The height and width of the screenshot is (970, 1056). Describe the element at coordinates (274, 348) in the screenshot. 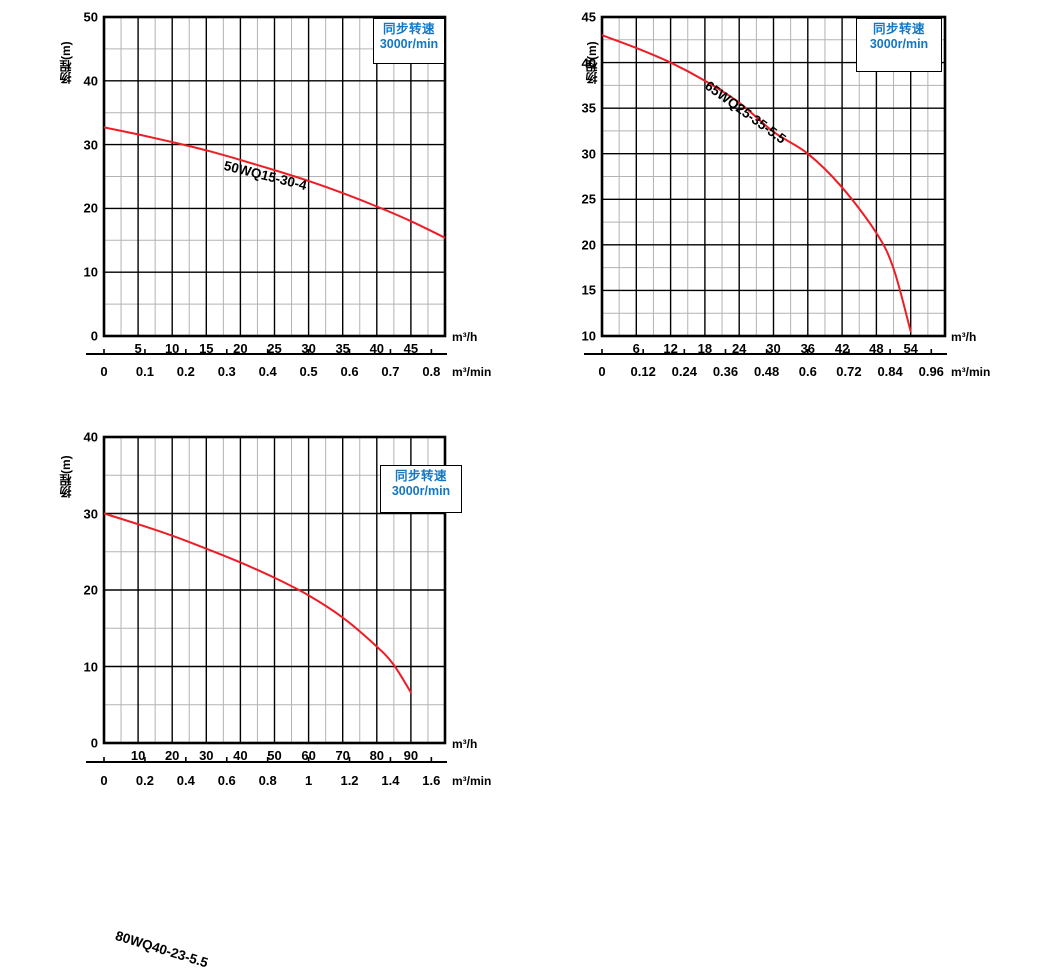

I see `x-tick-label: 25` at that location.